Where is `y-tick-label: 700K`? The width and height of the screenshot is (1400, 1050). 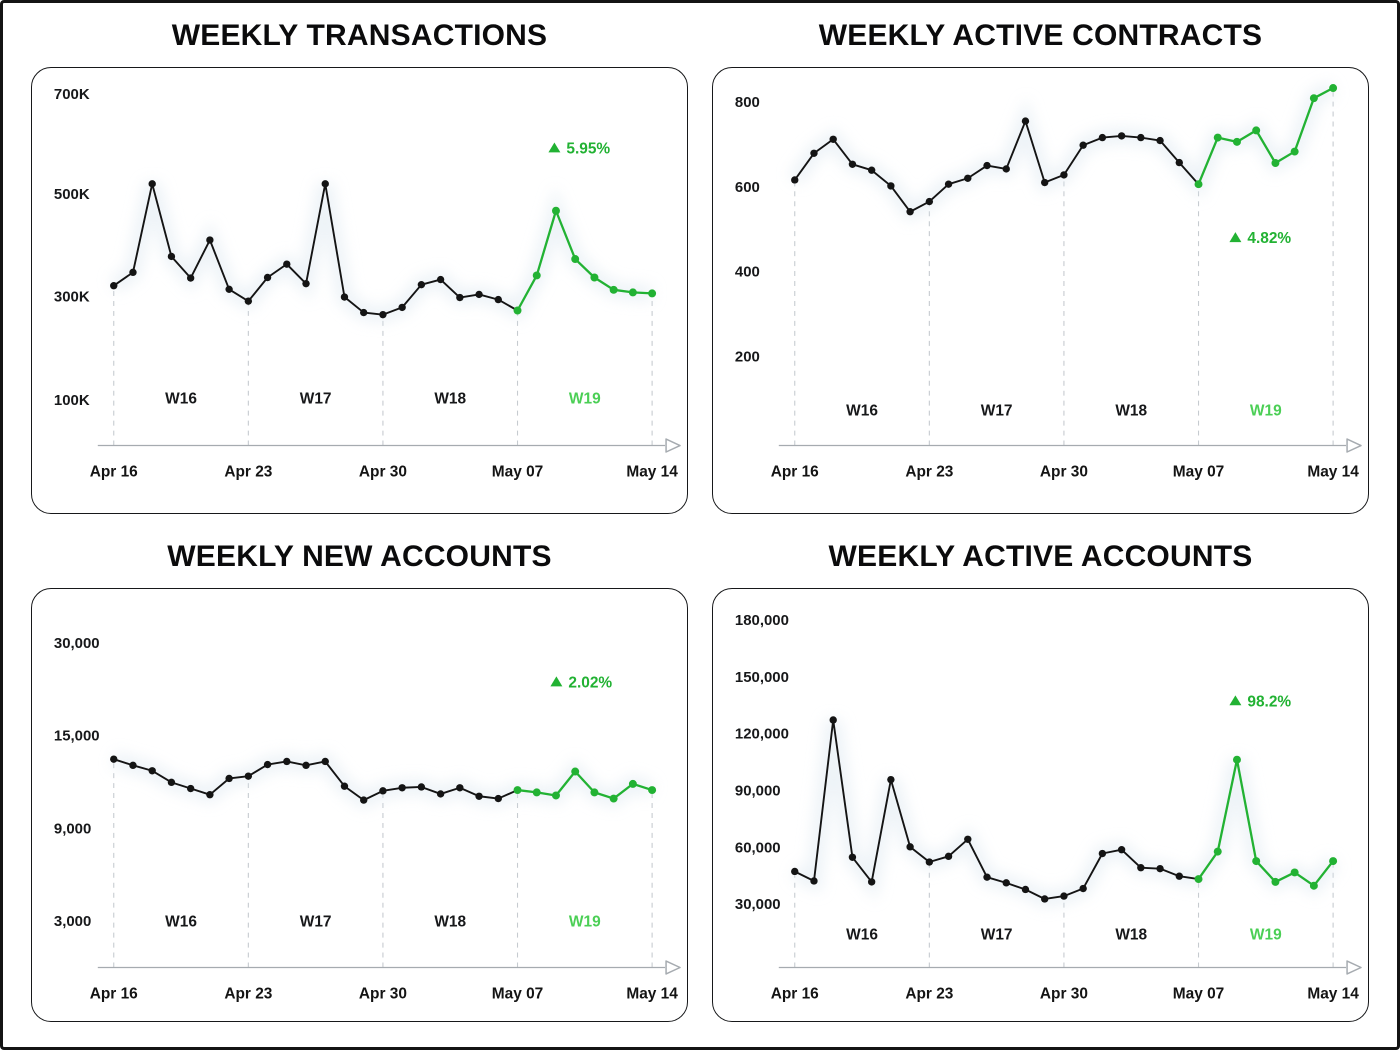
y-tick-label: 700K is located at coordinates (72, 94).